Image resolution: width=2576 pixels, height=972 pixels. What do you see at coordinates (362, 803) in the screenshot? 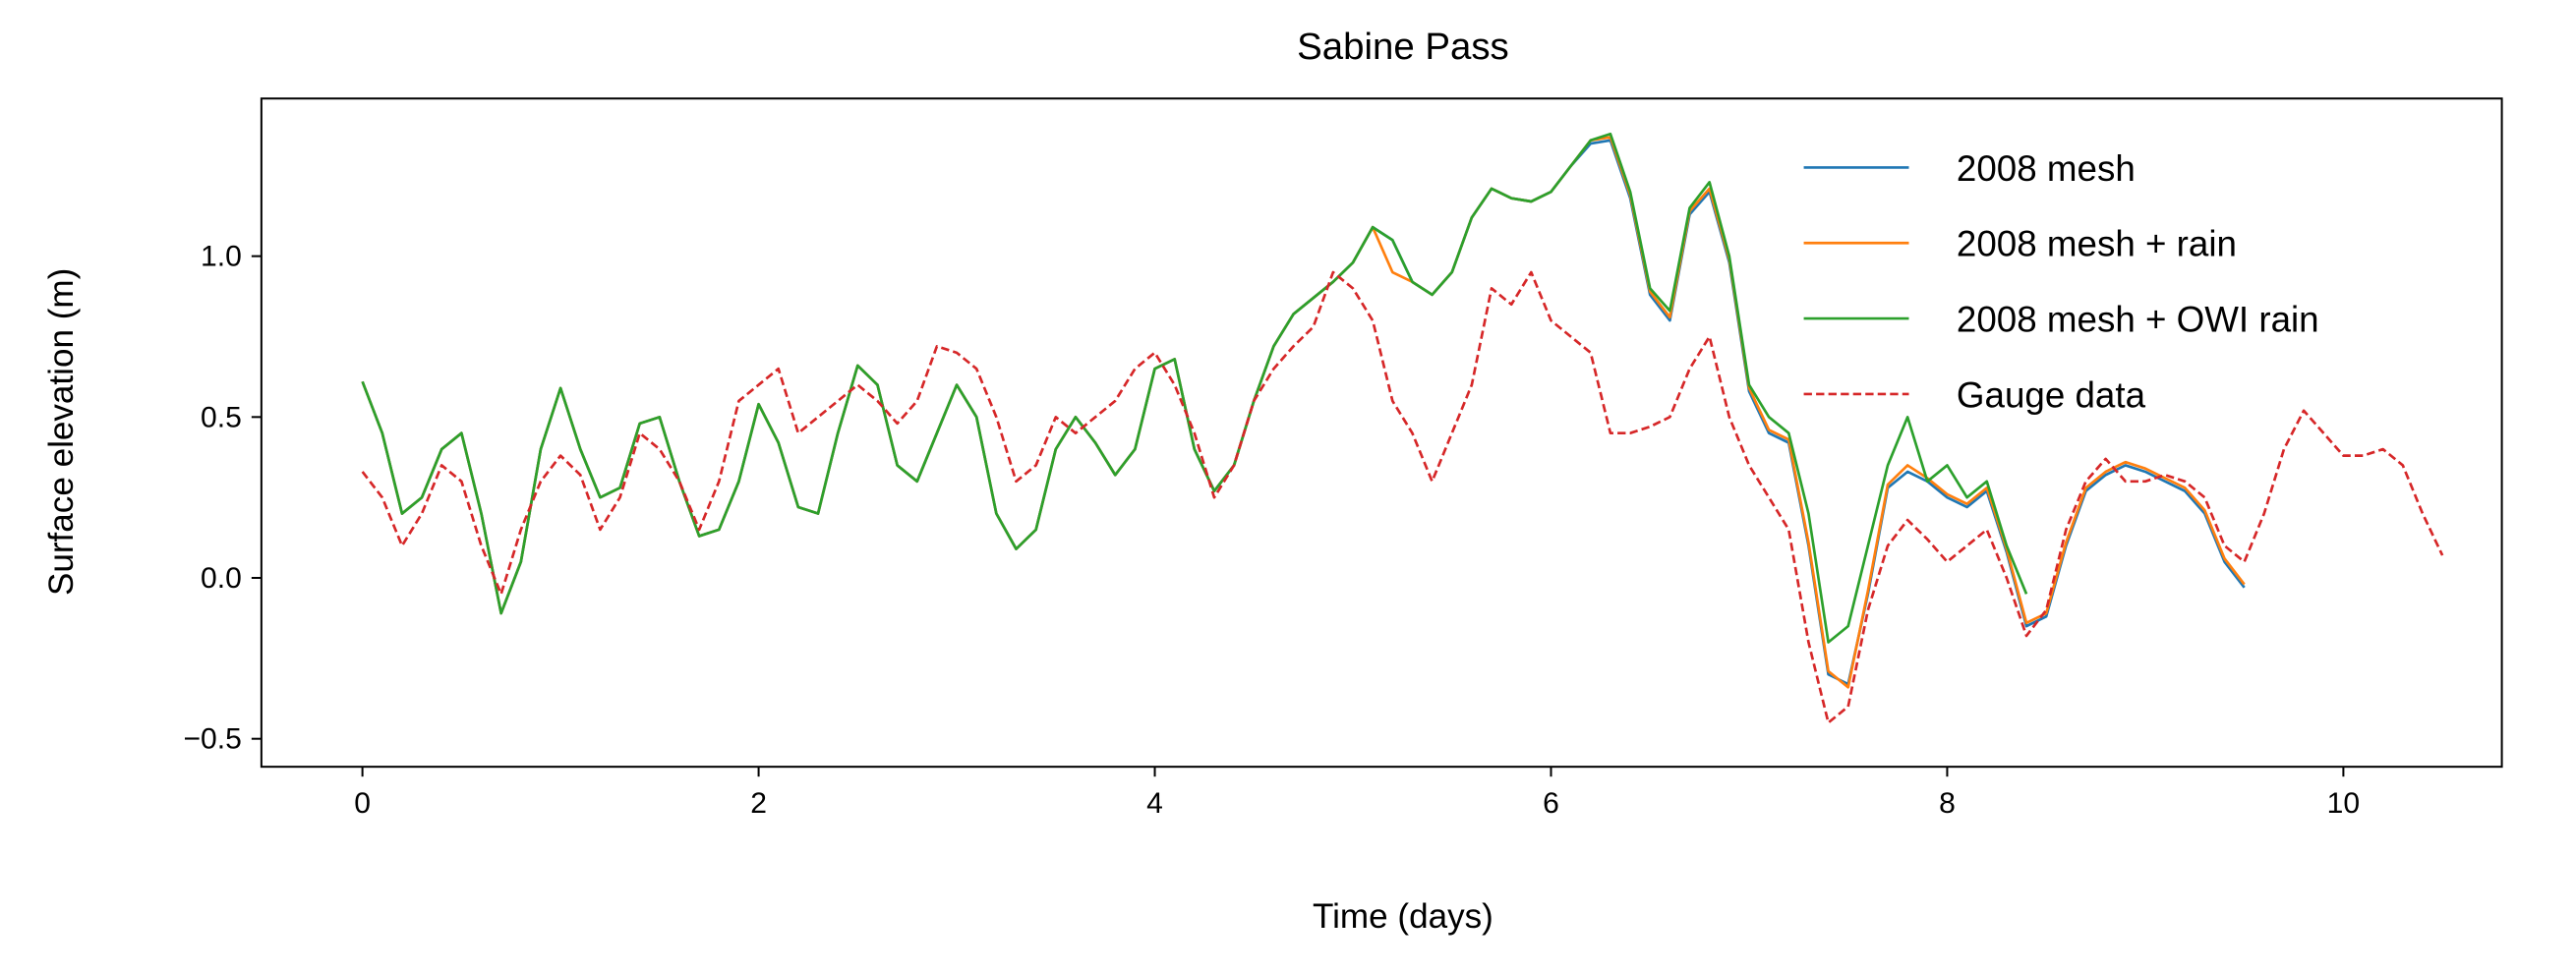
I see `x-tick-label: 0` at bounding box center [362, 803].